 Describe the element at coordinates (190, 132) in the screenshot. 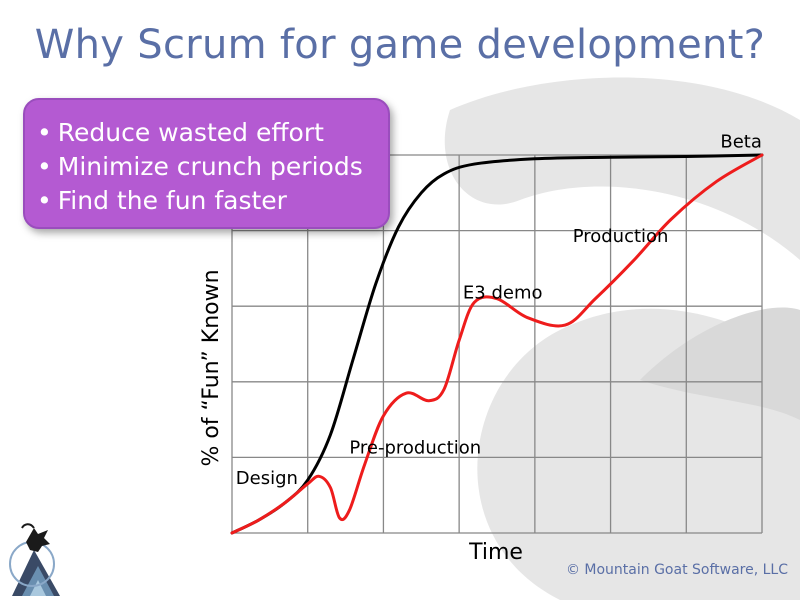

I see `bullet-text: Reduce wasted effort` at that location.